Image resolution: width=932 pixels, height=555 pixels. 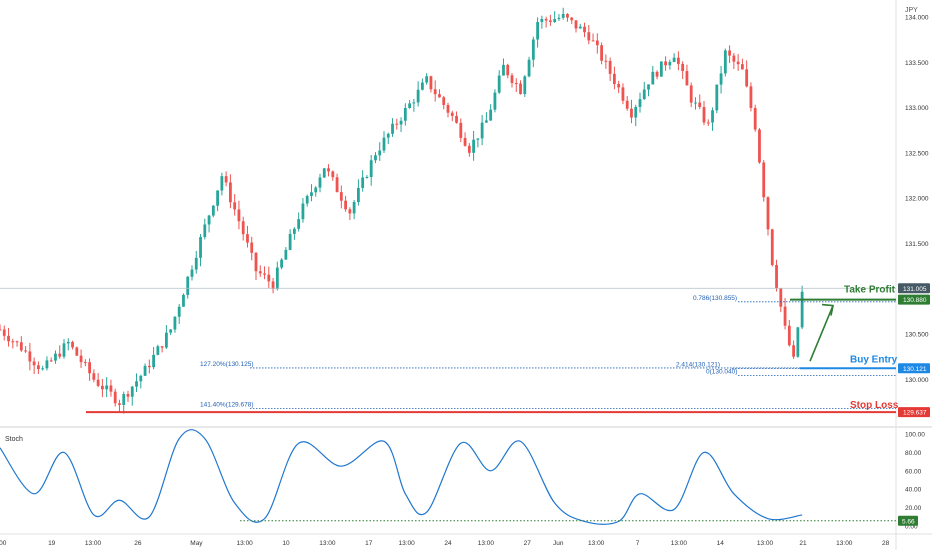 What do you see at coordinates (401, 477) in the screenshot?
I see `stoch-line` at bounding box center [401, 477].